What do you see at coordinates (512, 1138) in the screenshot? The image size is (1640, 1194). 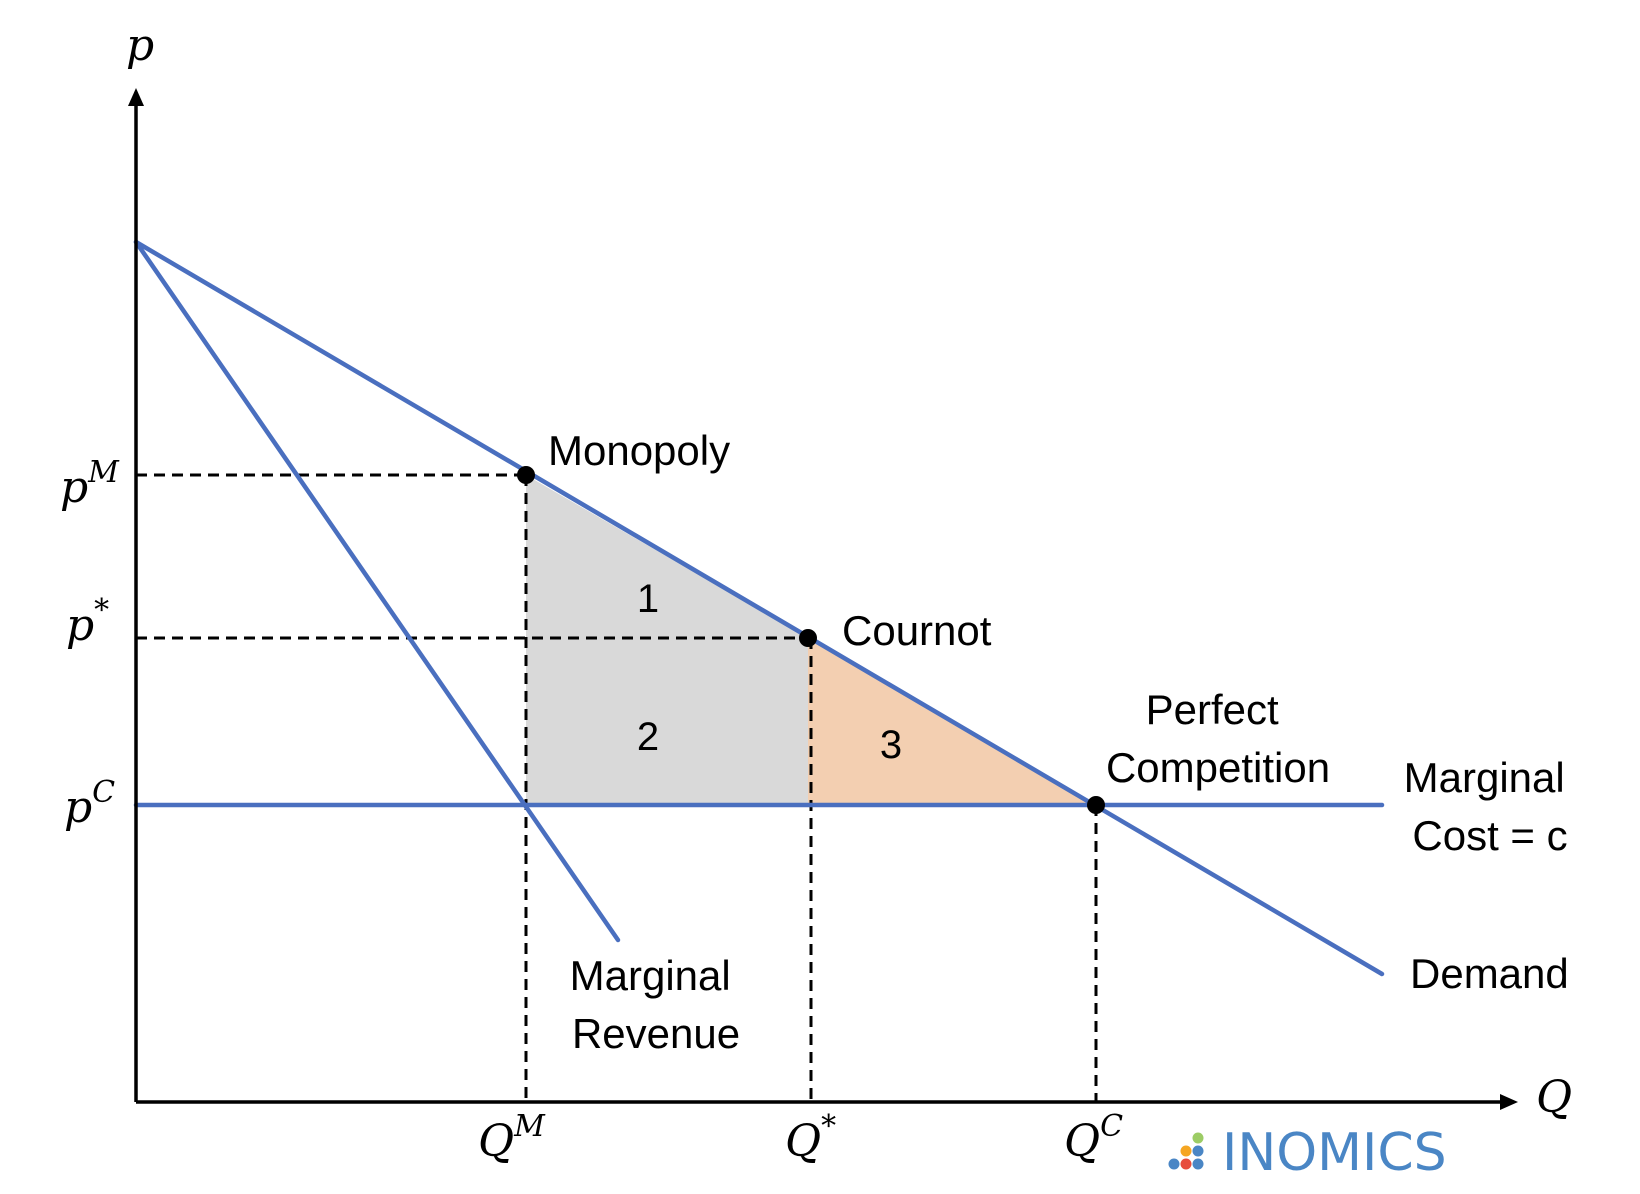 I see `quantity-tick-monopoly: QM` at bounding box center [512, 1138].